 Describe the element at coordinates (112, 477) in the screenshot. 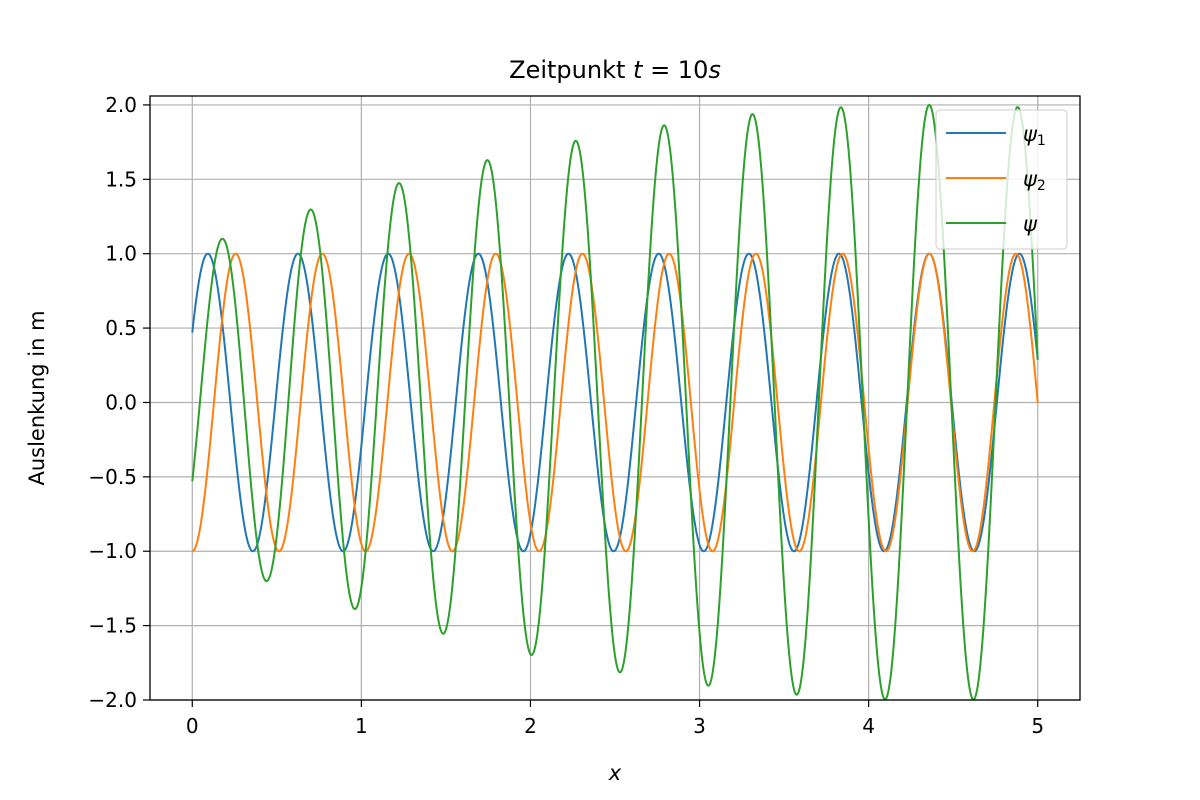

I see `y-tick-label: −0.5` at that location.